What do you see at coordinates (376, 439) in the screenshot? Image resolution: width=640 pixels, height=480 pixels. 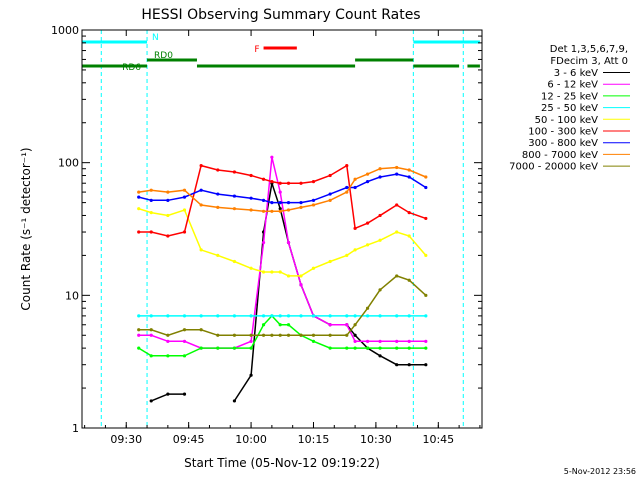 I see `x-tick-label: 10:30` at bounding box center [376, 439].